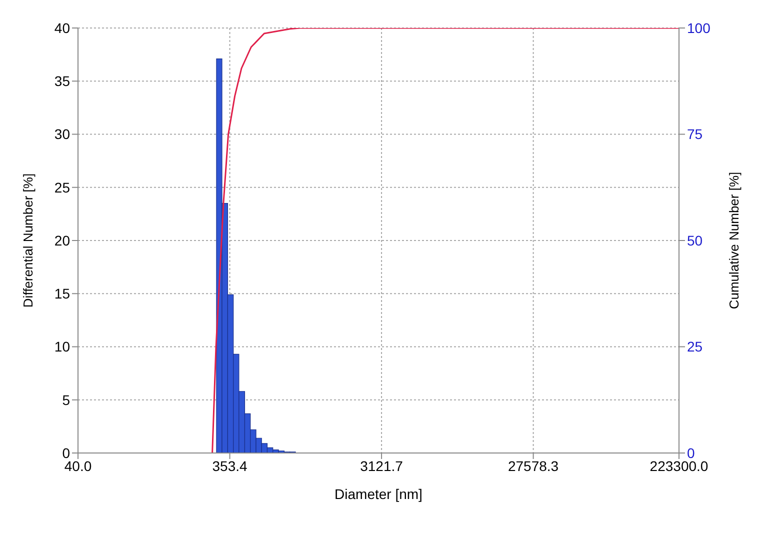  I want to click on y-tick-label: 40, so click(62, 28).